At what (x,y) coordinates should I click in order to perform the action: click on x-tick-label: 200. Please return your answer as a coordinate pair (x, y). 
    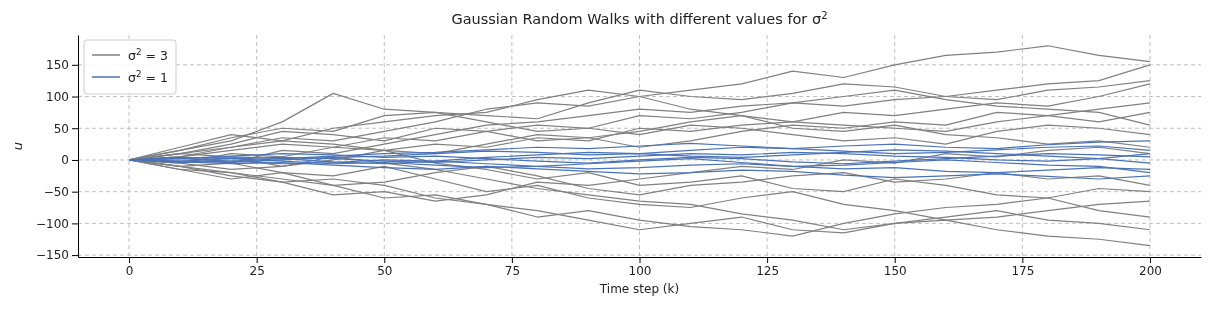
    Looking at the image, I should click on (1150, 270).